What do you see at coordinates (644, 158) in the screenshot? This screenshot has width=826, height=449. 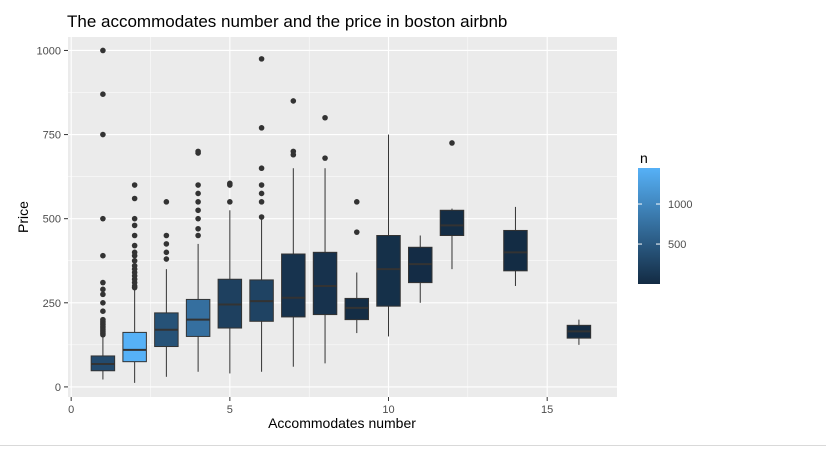 I see `legend-title: n` at bounding box center [644, 158].